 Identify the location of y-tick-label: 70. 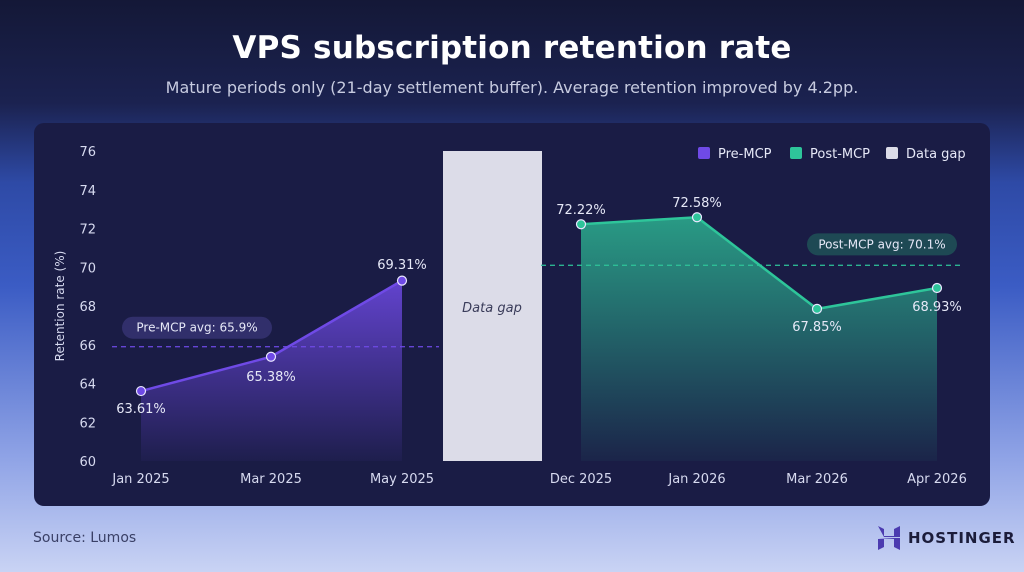
(87, 268).